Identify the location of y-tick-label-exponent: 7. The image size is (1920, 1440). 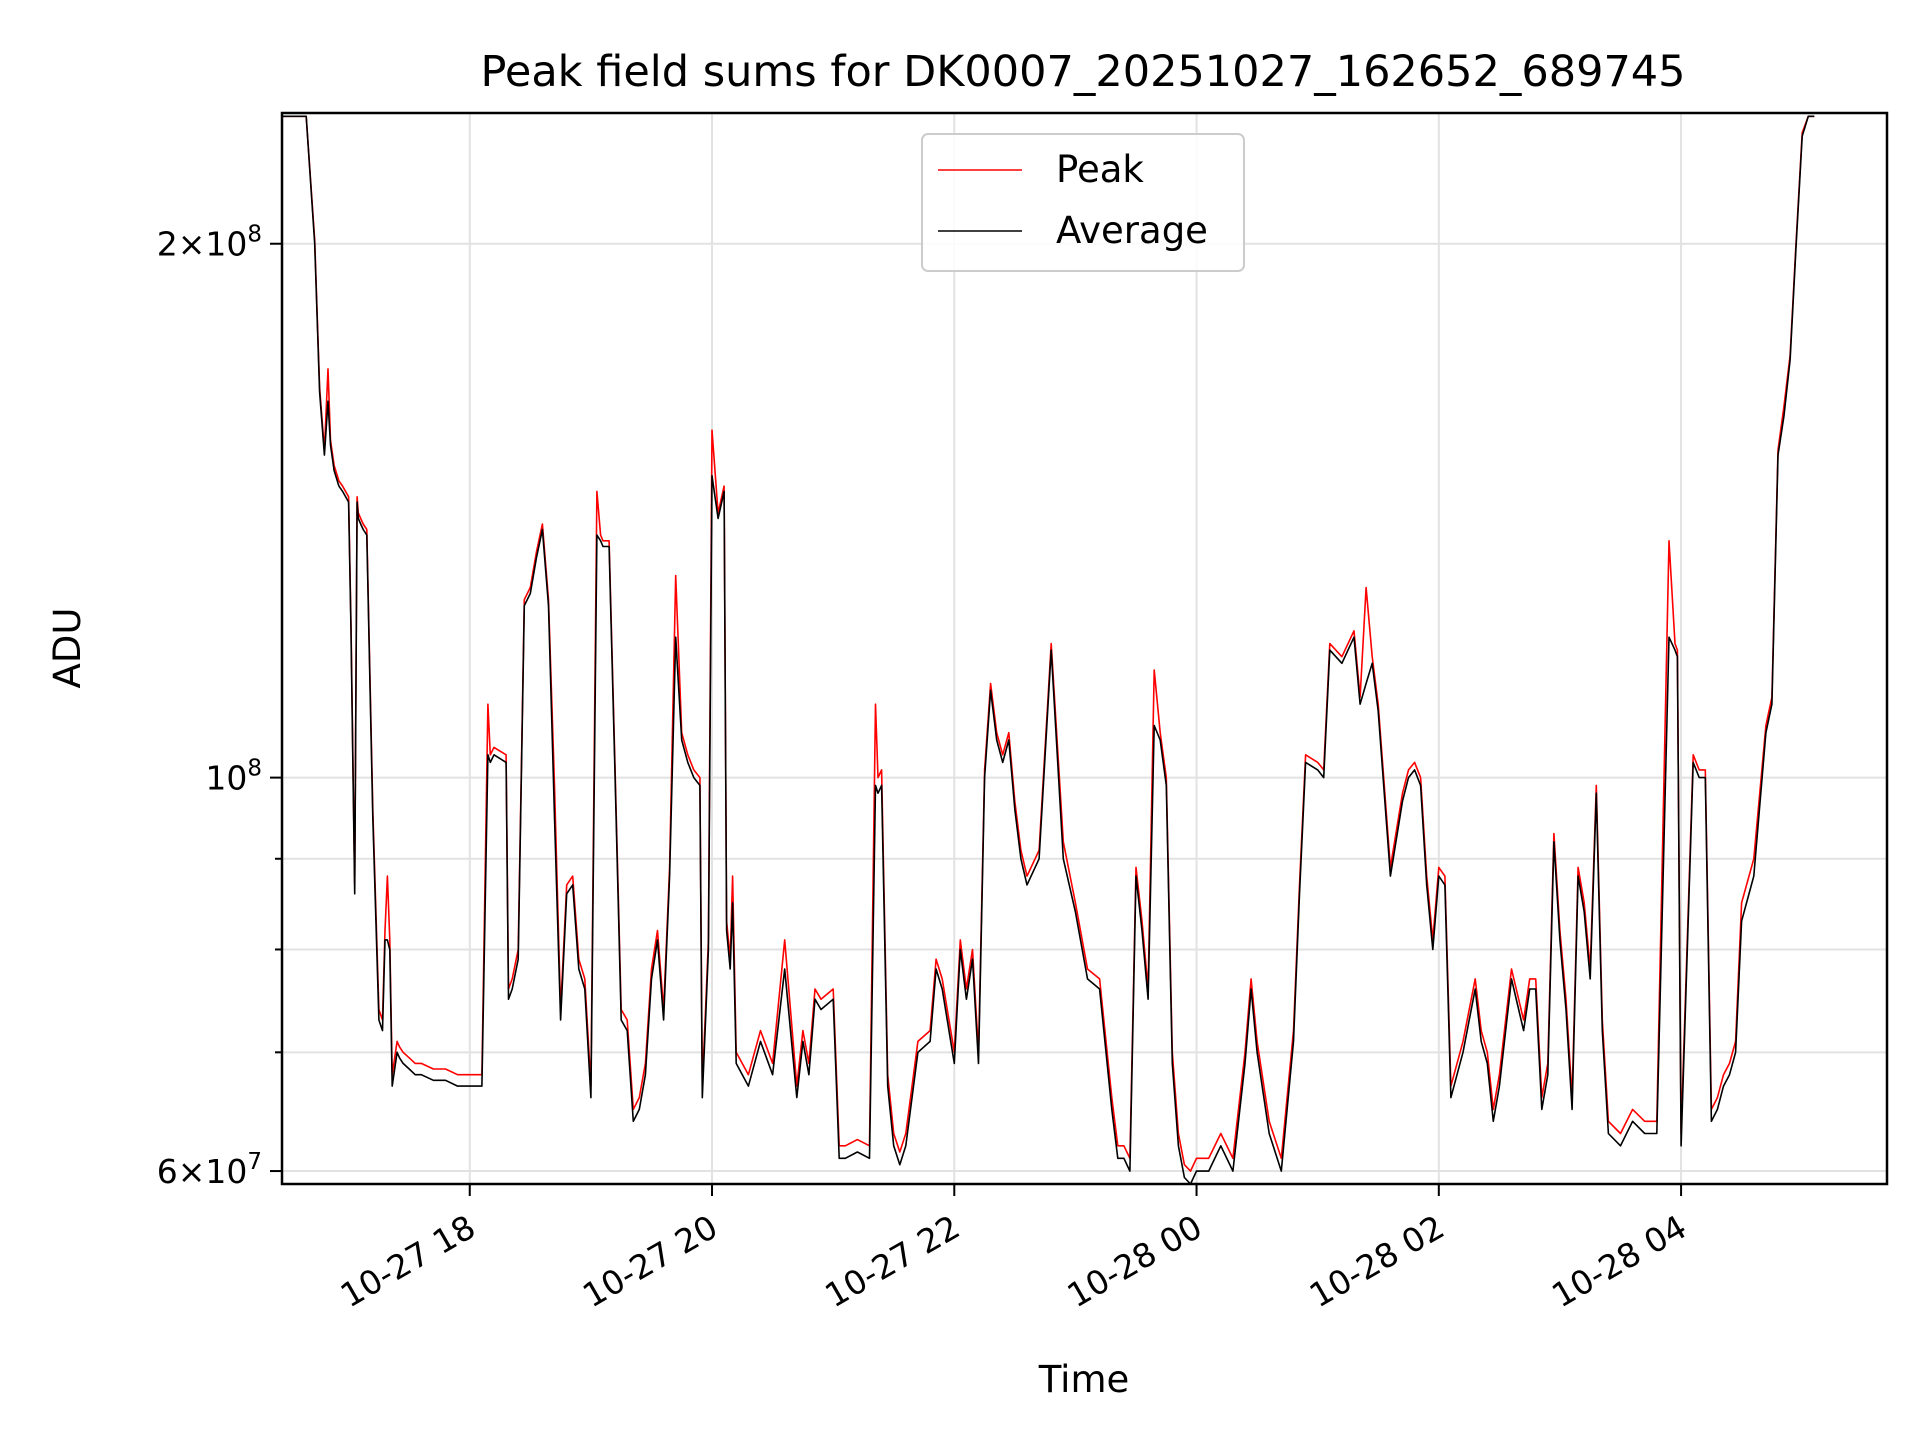
(254, 1162).